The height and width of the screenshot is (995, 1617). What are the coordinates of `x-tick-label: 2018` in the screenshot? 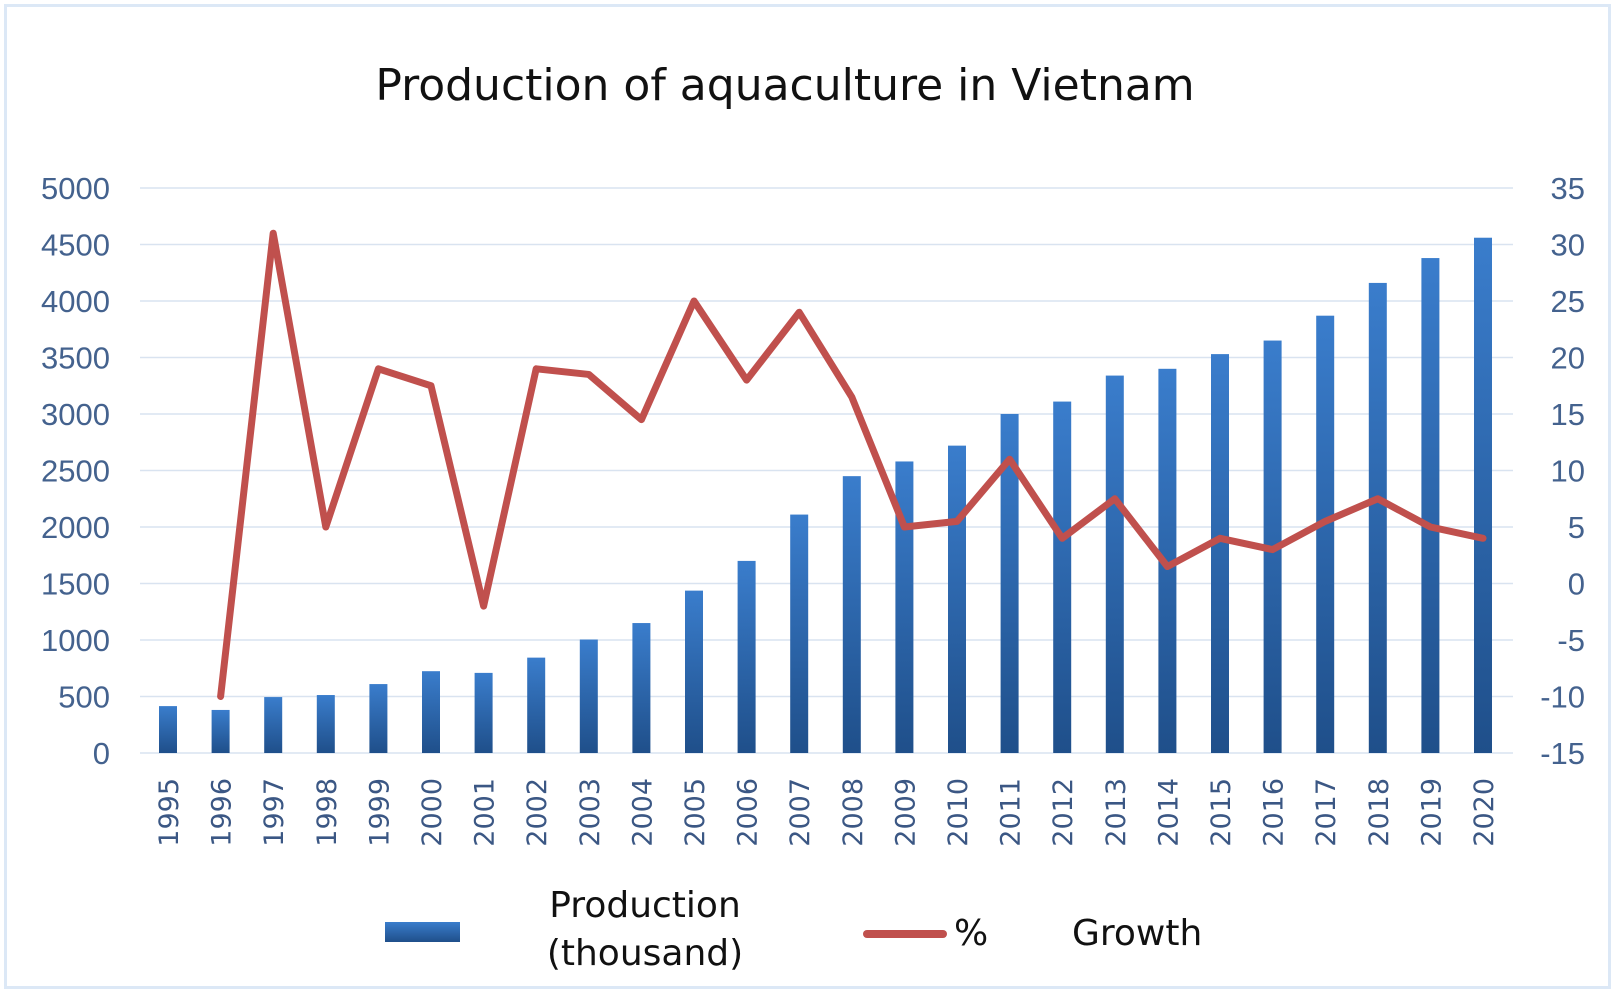 It's located at (1379, 812).